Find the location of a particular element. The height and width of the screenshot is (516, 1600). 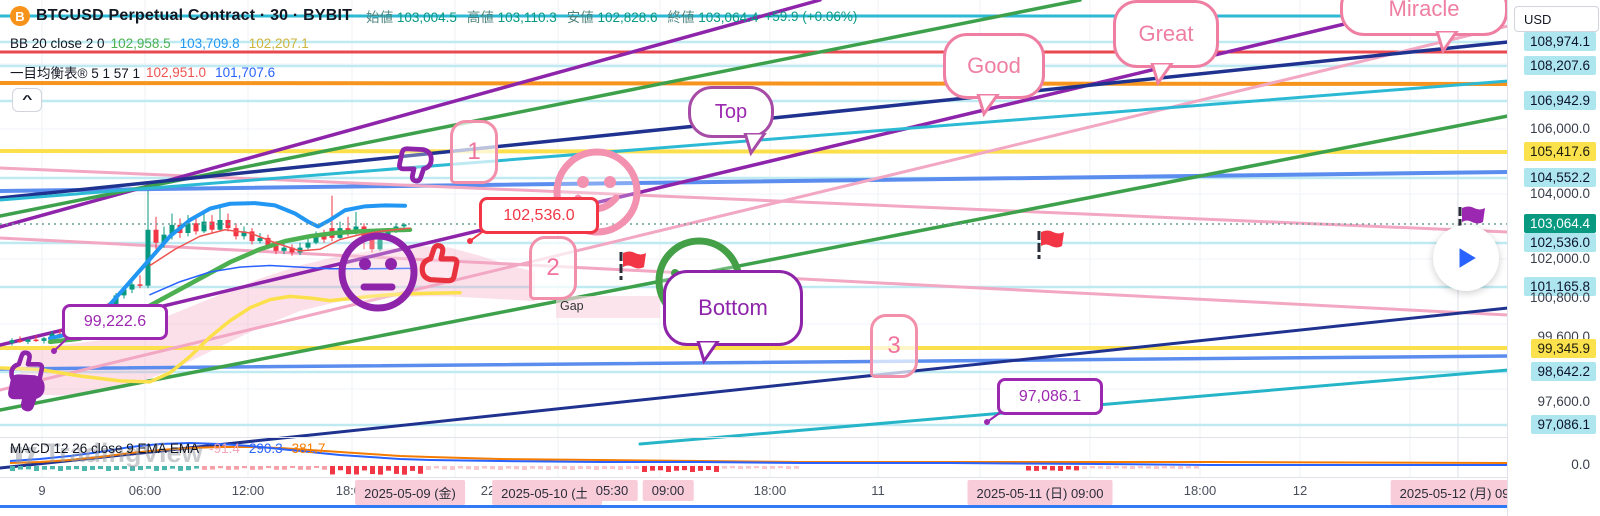

ohlc-value: 102,828.6 is located at coordinates (625, 17).